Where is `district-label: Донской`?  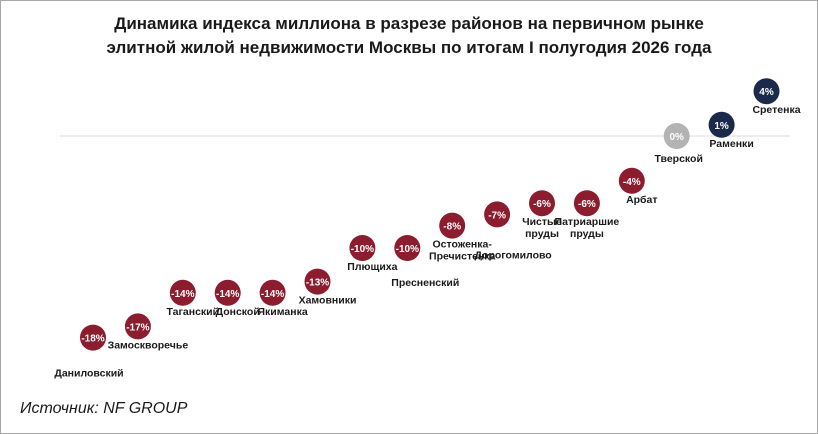 district-label: Донской is located at coordinates (238, 312).